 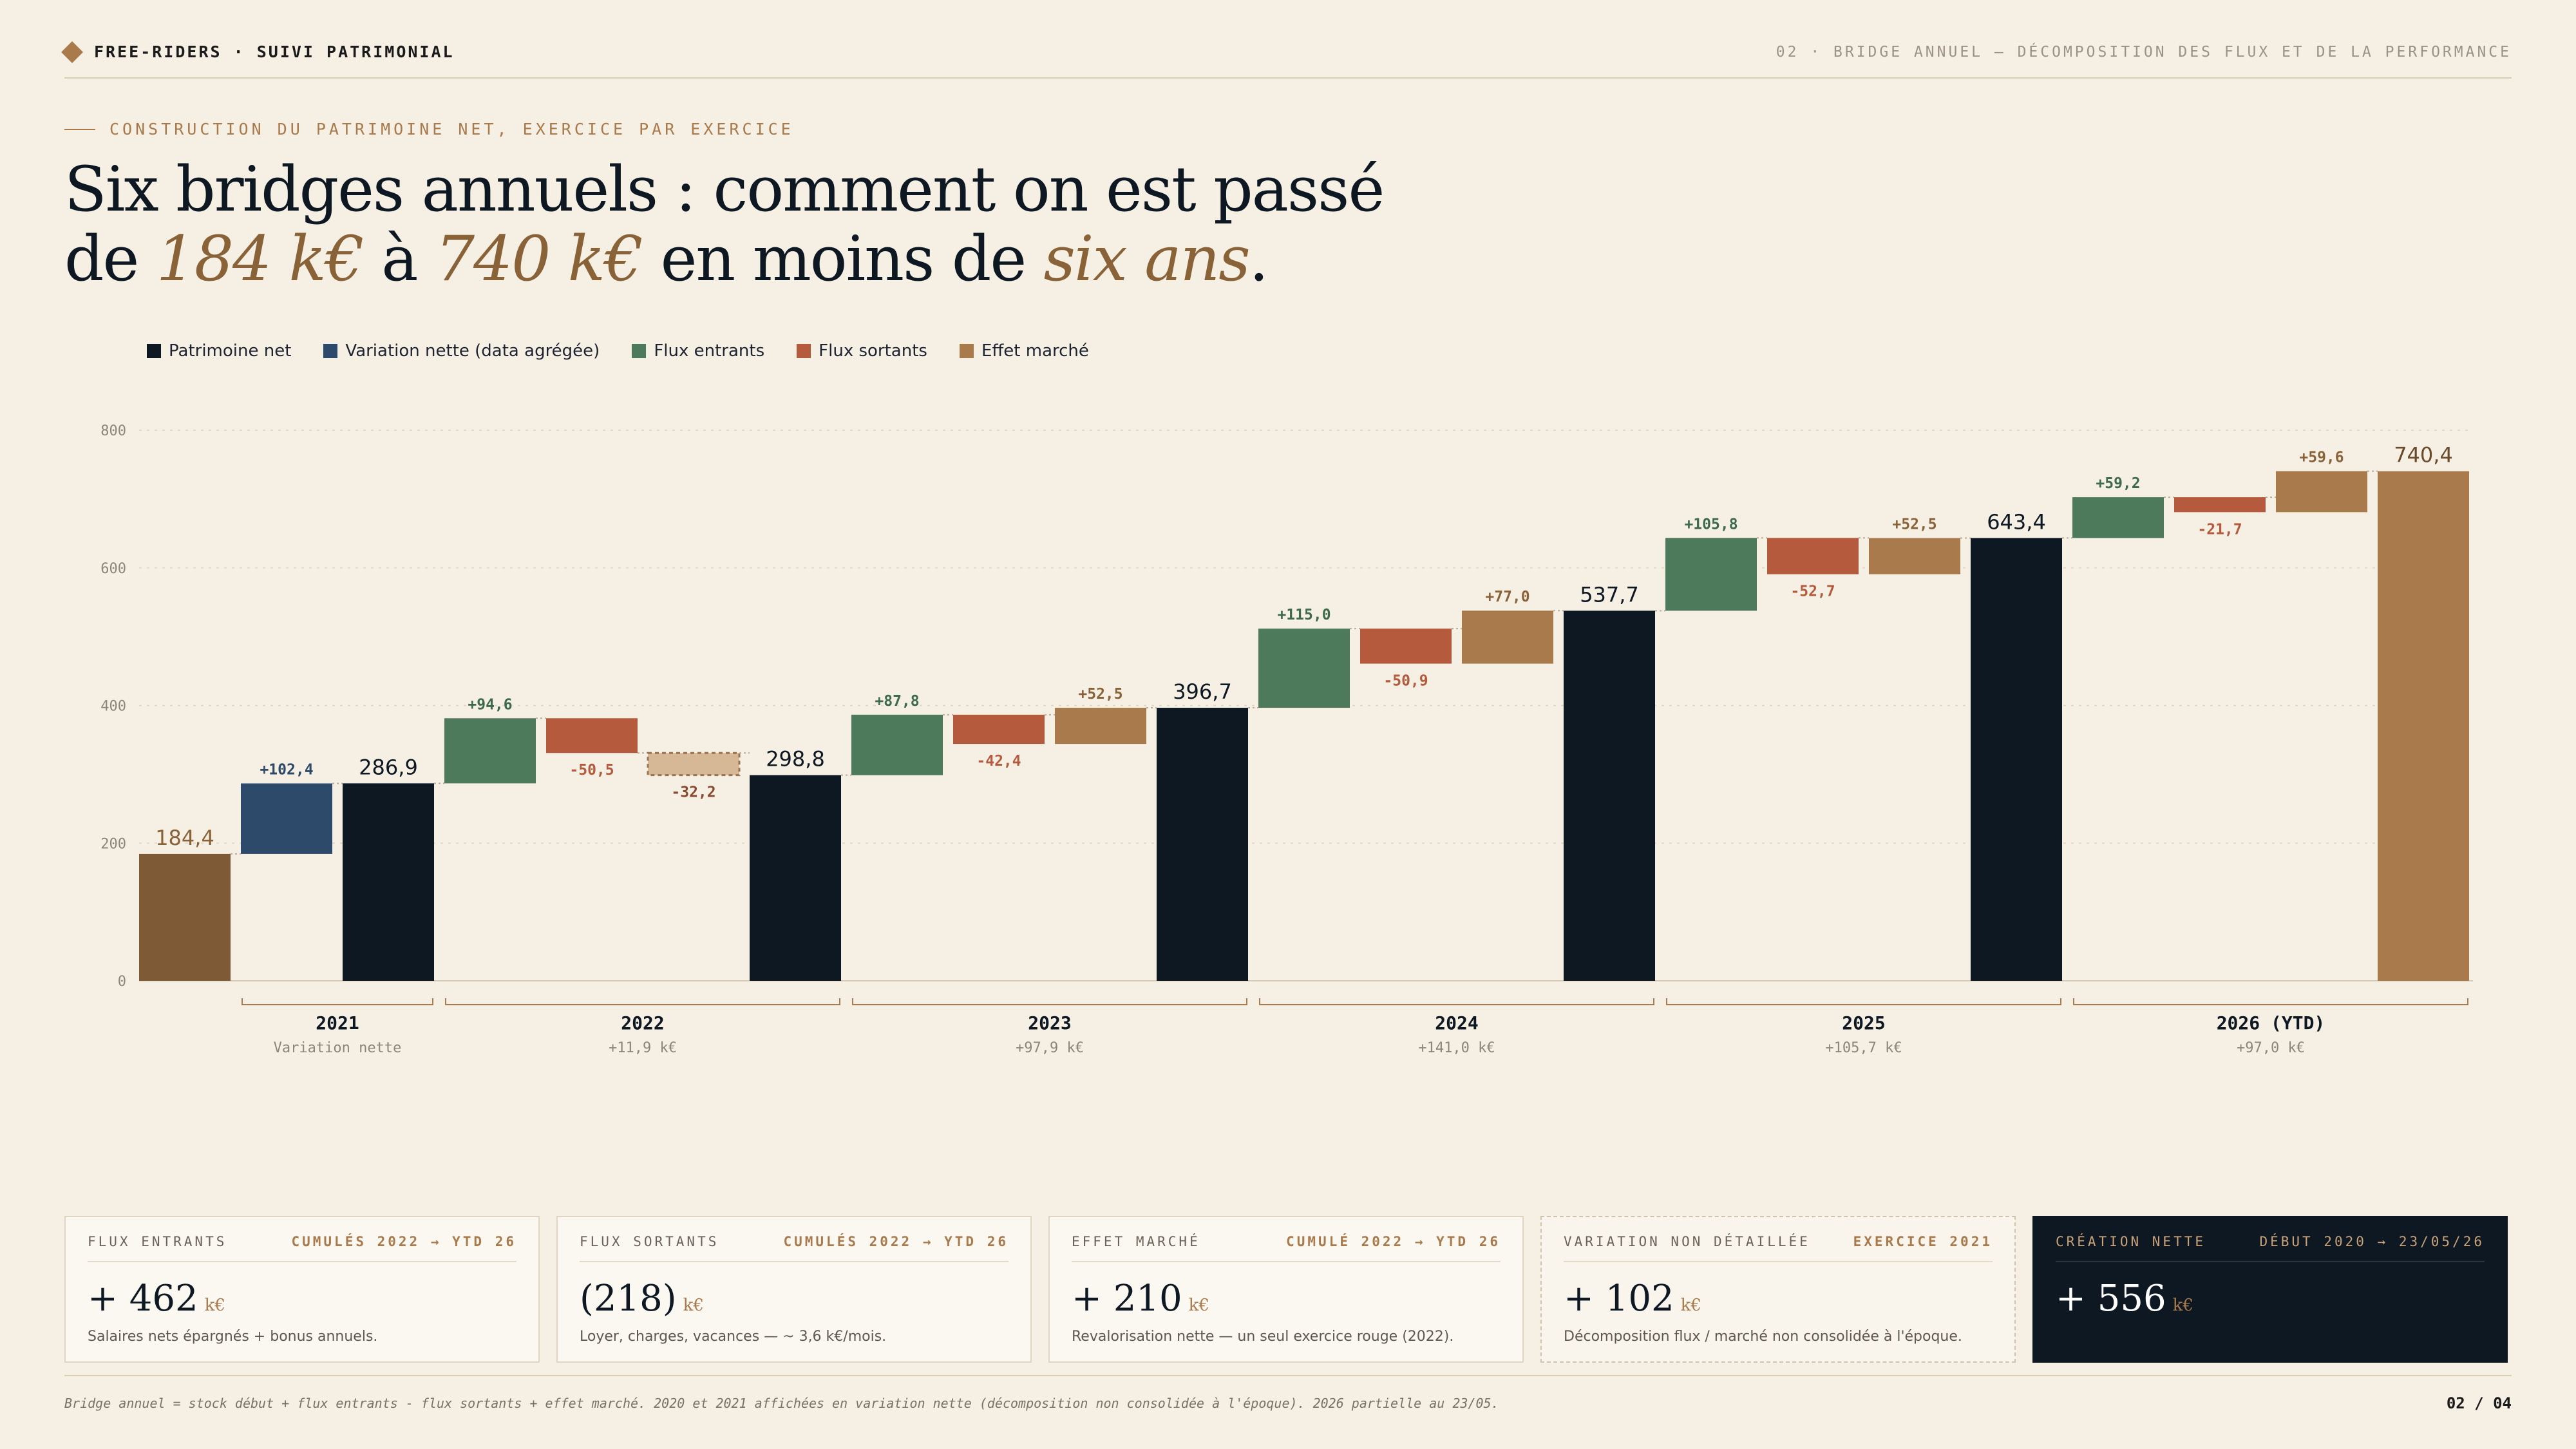 I want to click on title-line-2: de 184 k€ à 740 k€ en moins de six ans., so click(x=723, y=259).